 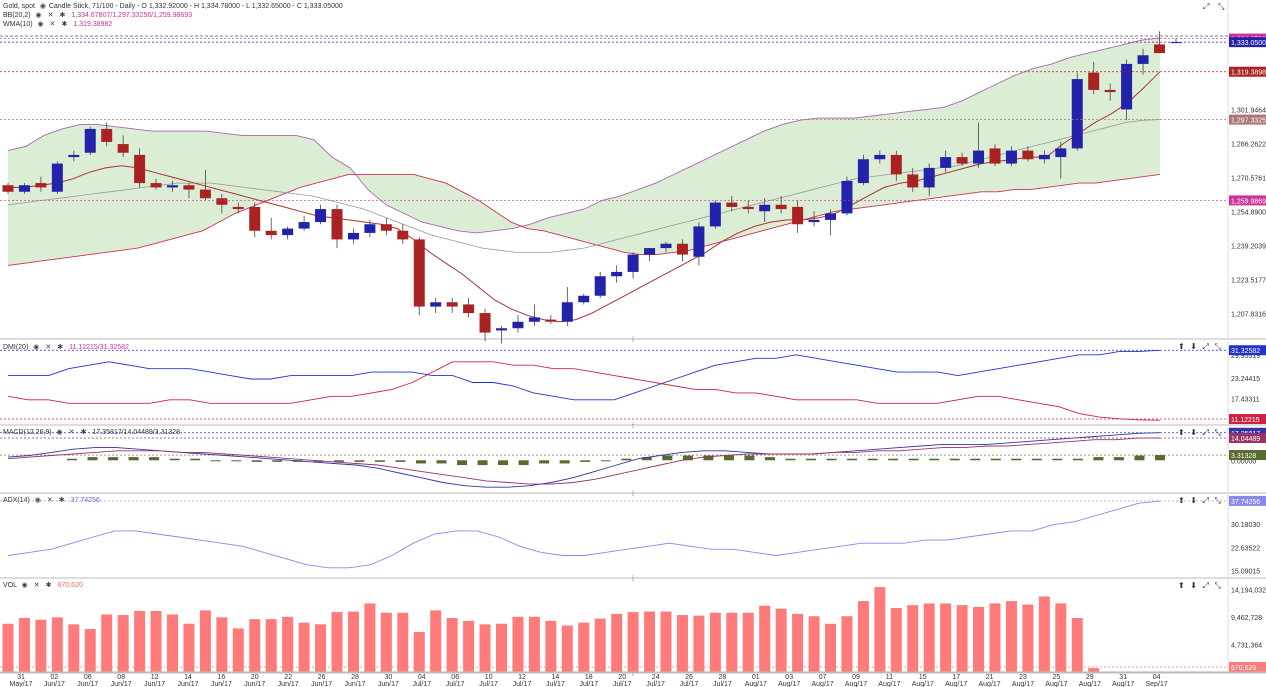 What do you see at coordinates (1245, 420) in the screenshot?
I see `price-badge-label: 11.12215` at bounding box center [1245, 420].